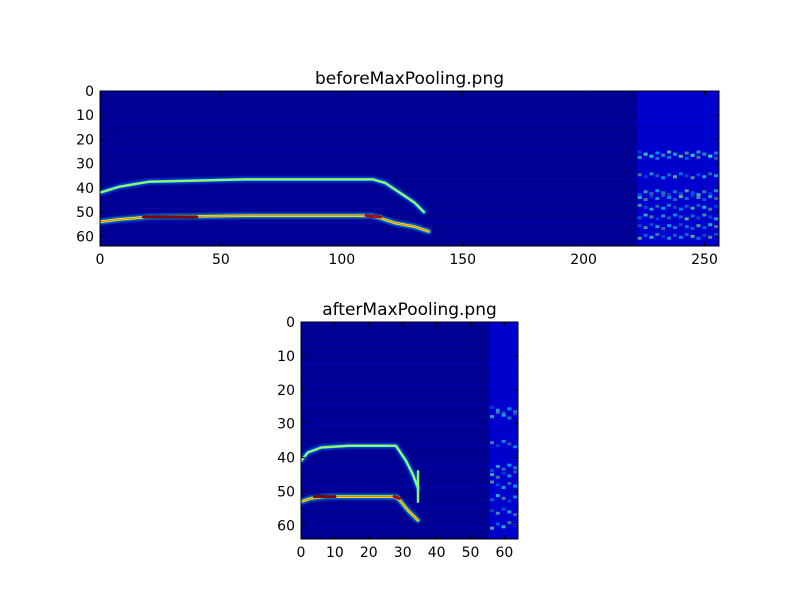 This screenshot has height=600, width=800. What do you see at coordinates (85, 140) in the screenshot?
I see `y-tick-label: 20` at bounding box center [85, 140].